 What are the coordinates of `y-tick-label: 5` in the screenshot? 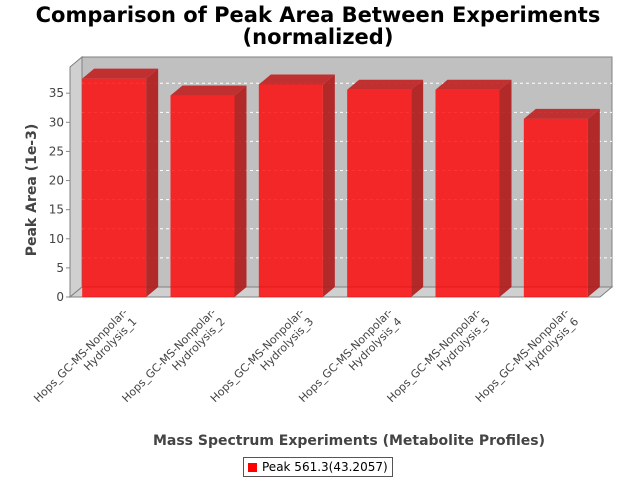 It's located at (60, 268).